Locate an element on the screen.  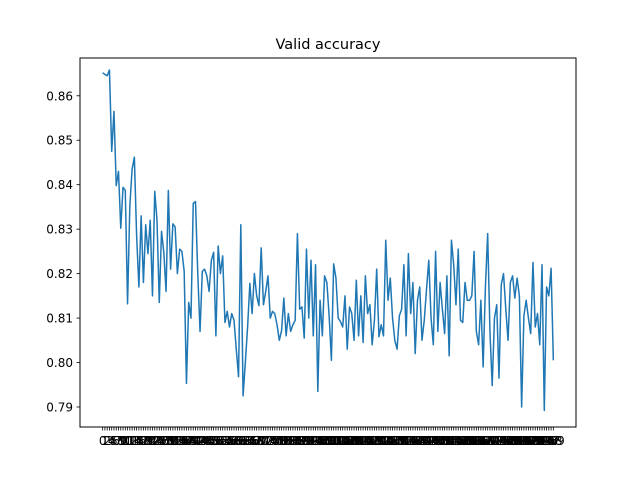
x-tick-label: 95 is located at coordinates (317, 441).